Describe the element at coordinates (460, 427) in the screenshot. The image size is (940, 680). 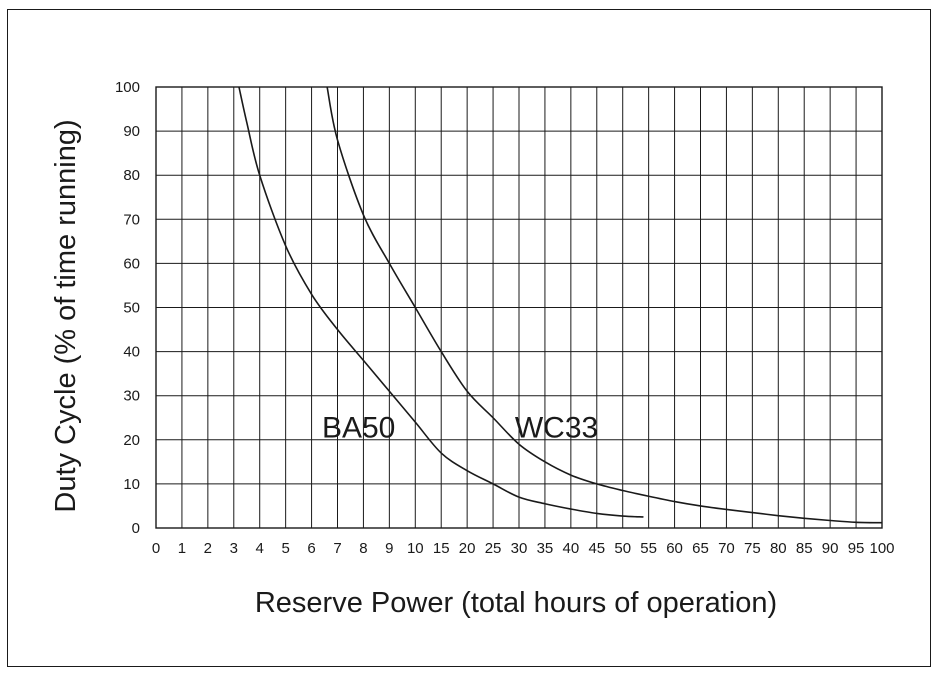
I see `series-labels: BA50 WC33` at that location.